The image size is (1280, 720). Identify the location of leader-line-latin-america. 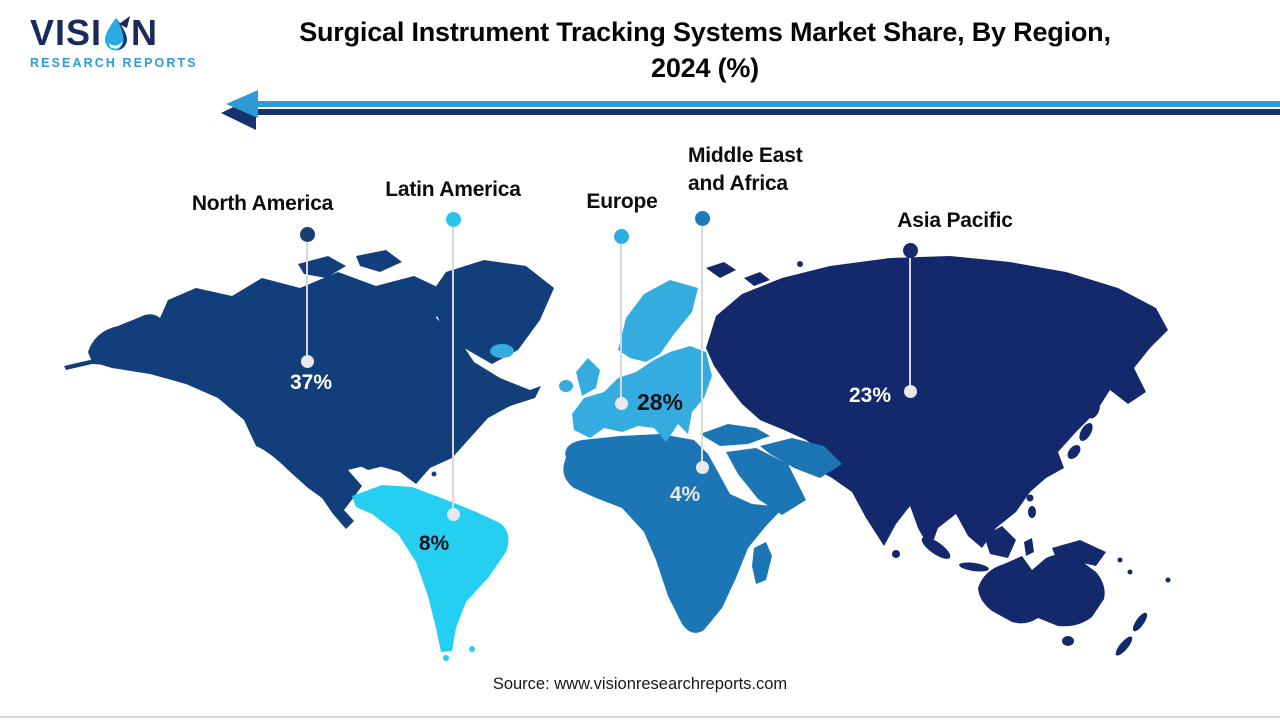
(453, 367).